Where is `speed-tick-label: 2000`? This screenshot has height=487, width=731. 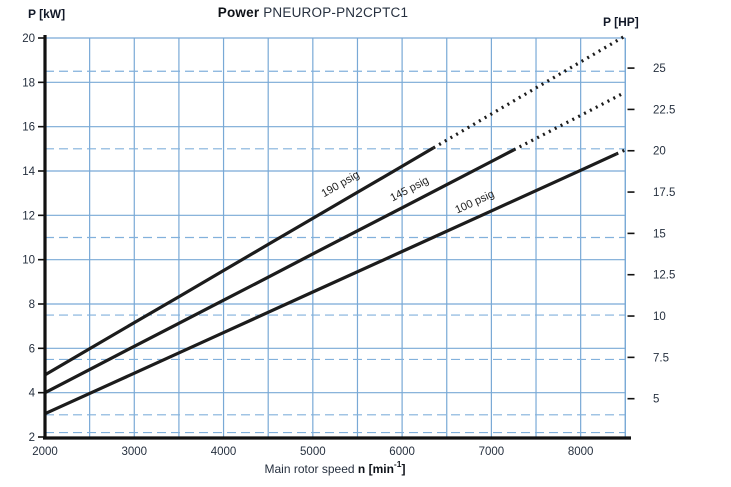 speed-tick-label: 2000 is located at coordinates (45, 452).